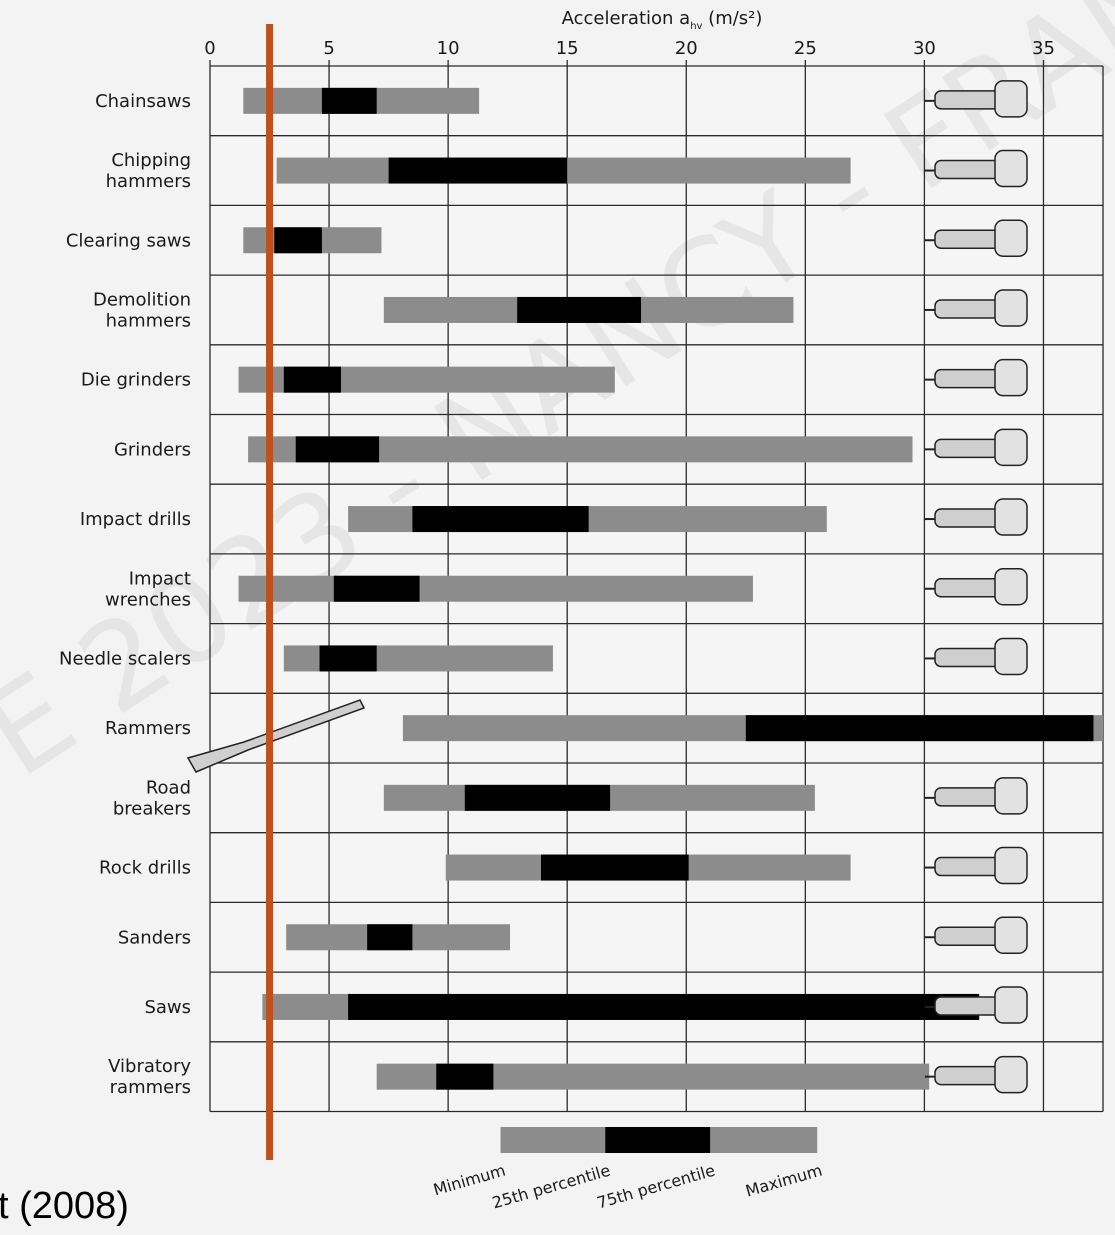 Image resolution: width=1115 pixels, height=1235 pixels. Describe the element at coordinates (168, 787) in the screenshot. I see `category-label-line: Road` at that location.